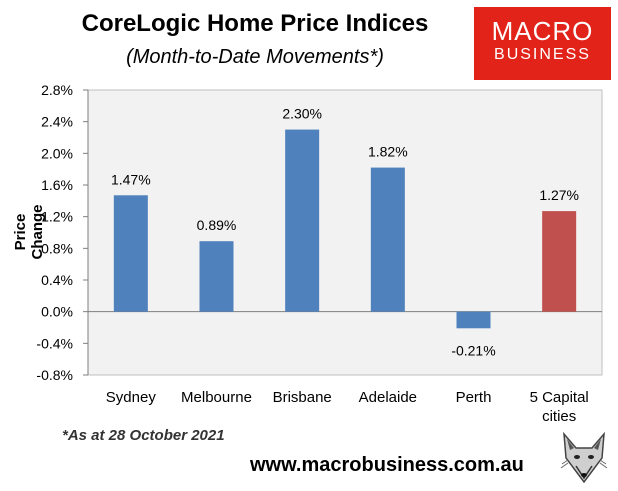 This screenshot has height=491, width=618. Describe the element at coordinates (559, 195) in the screenshot. I see `data-label: 1.27%` at that location.